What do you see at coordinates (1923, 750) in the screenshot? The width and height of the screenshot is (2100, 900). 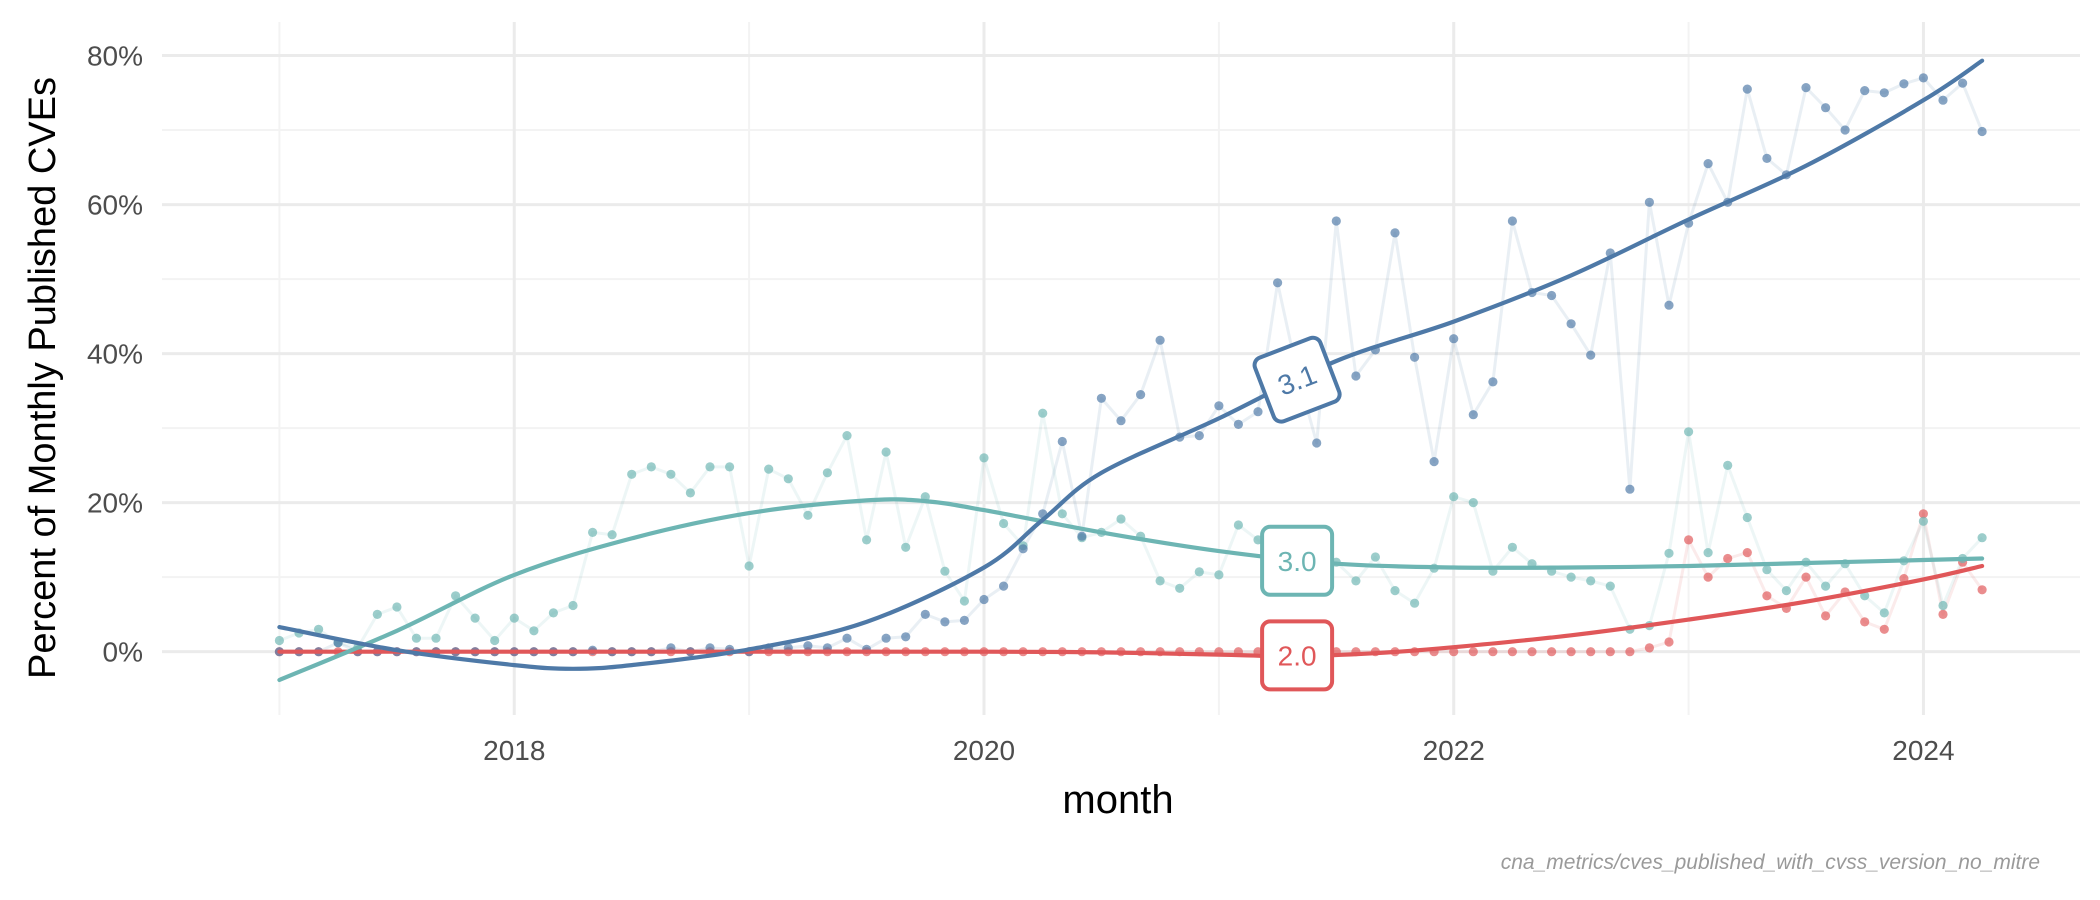 I see `x-tick-label: 2024` at bounding box center [1923, 750].